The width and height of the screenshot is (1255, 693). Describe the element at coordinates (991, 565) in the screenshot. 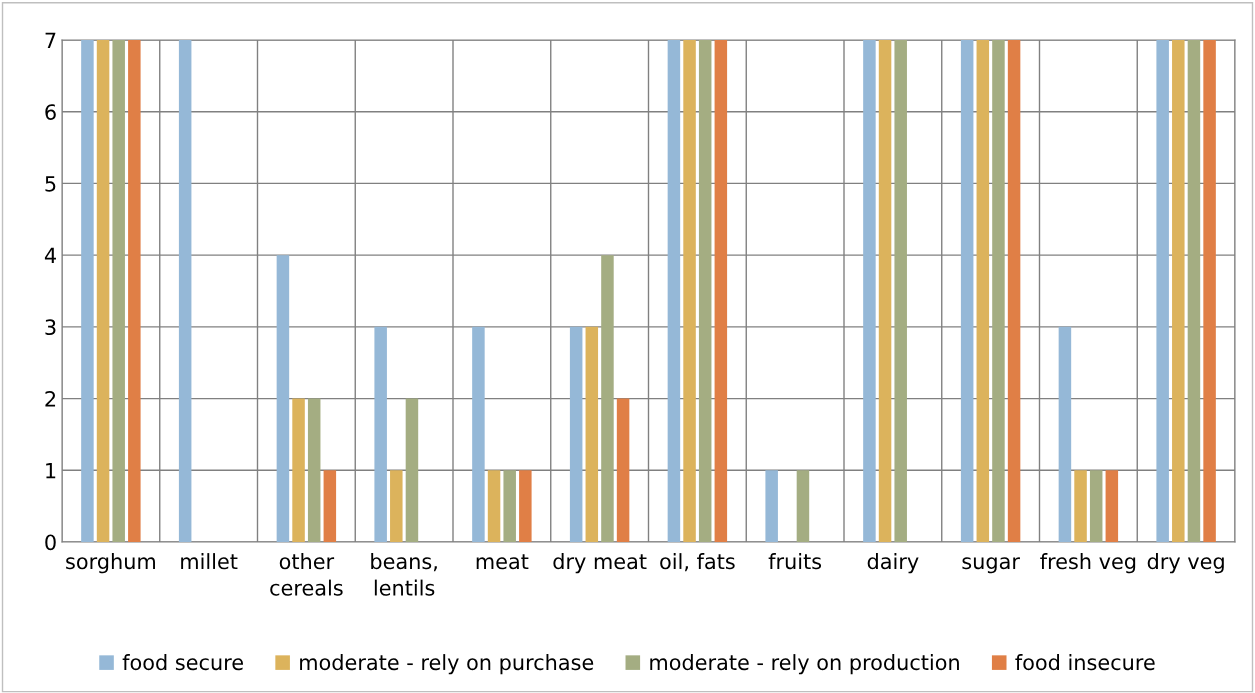

I see `x-tick-label: sugar` at that location.